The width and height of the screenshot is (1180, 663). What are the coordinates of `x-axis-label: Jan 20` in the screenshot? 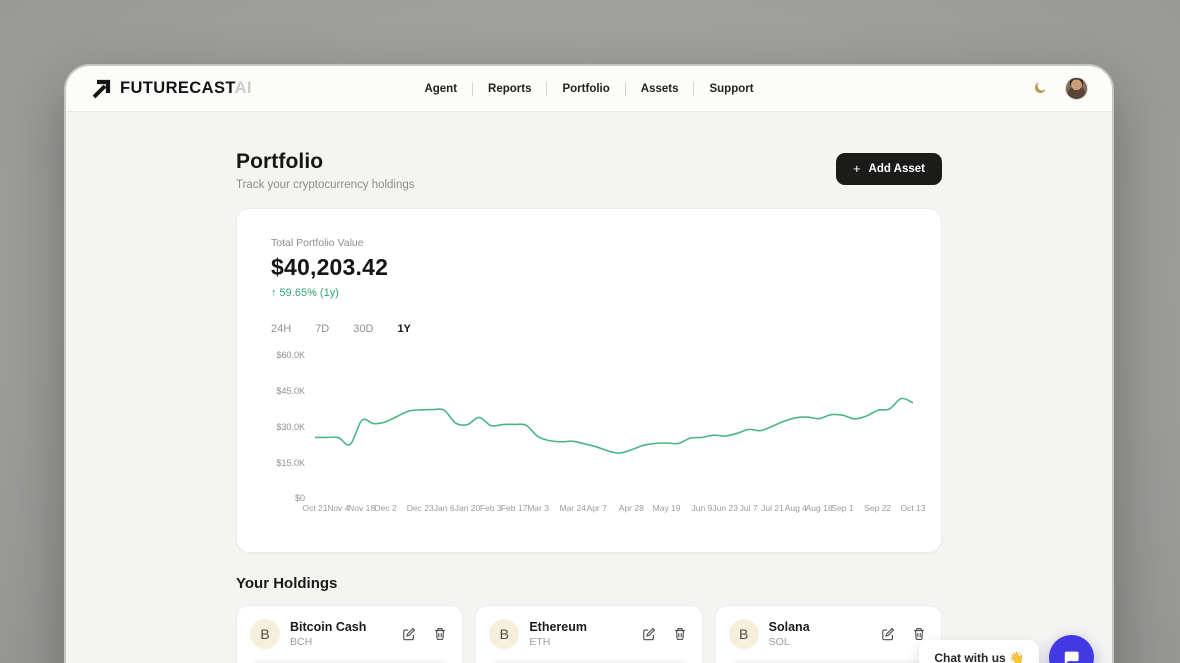 It's located at (467, 508).